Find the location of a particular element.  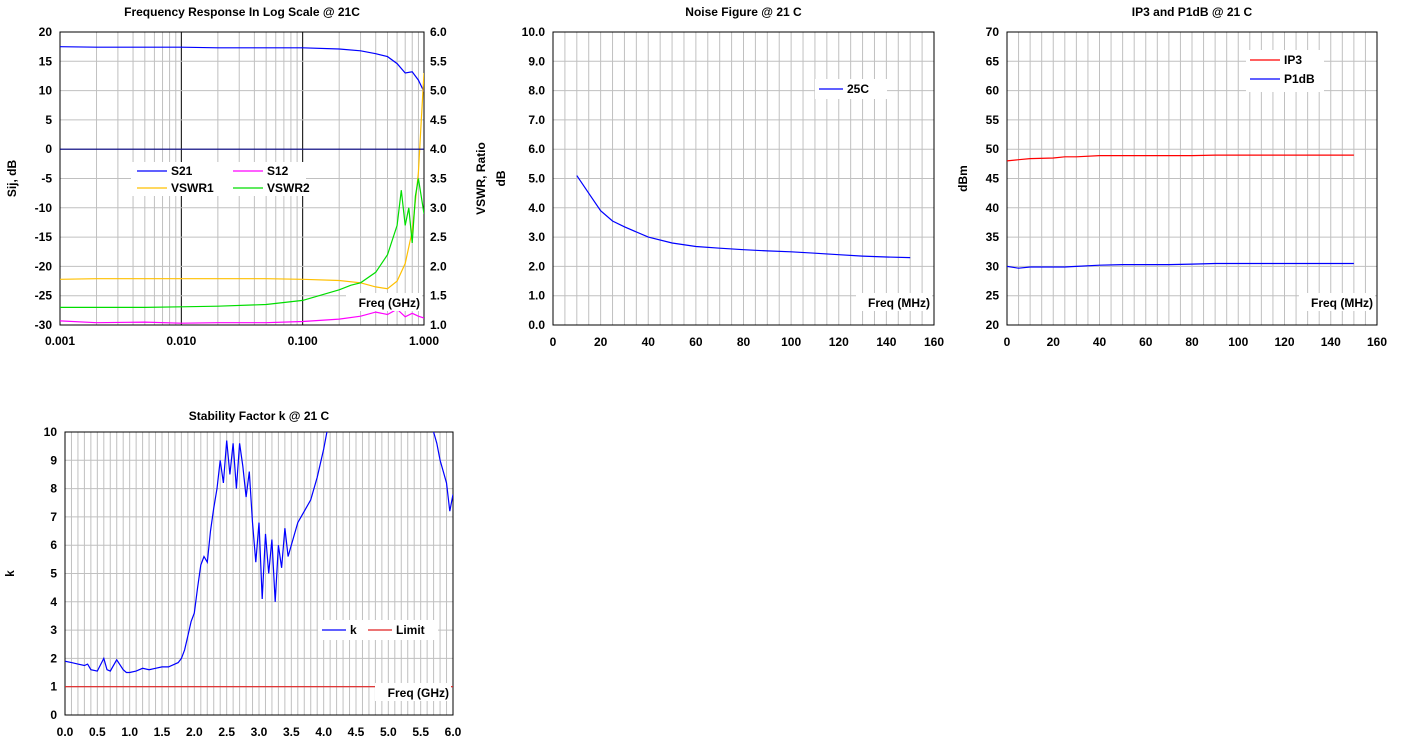

freq-legend: S21 S12 VSWR1 VSWR2 is located at coordinates (220, 179).